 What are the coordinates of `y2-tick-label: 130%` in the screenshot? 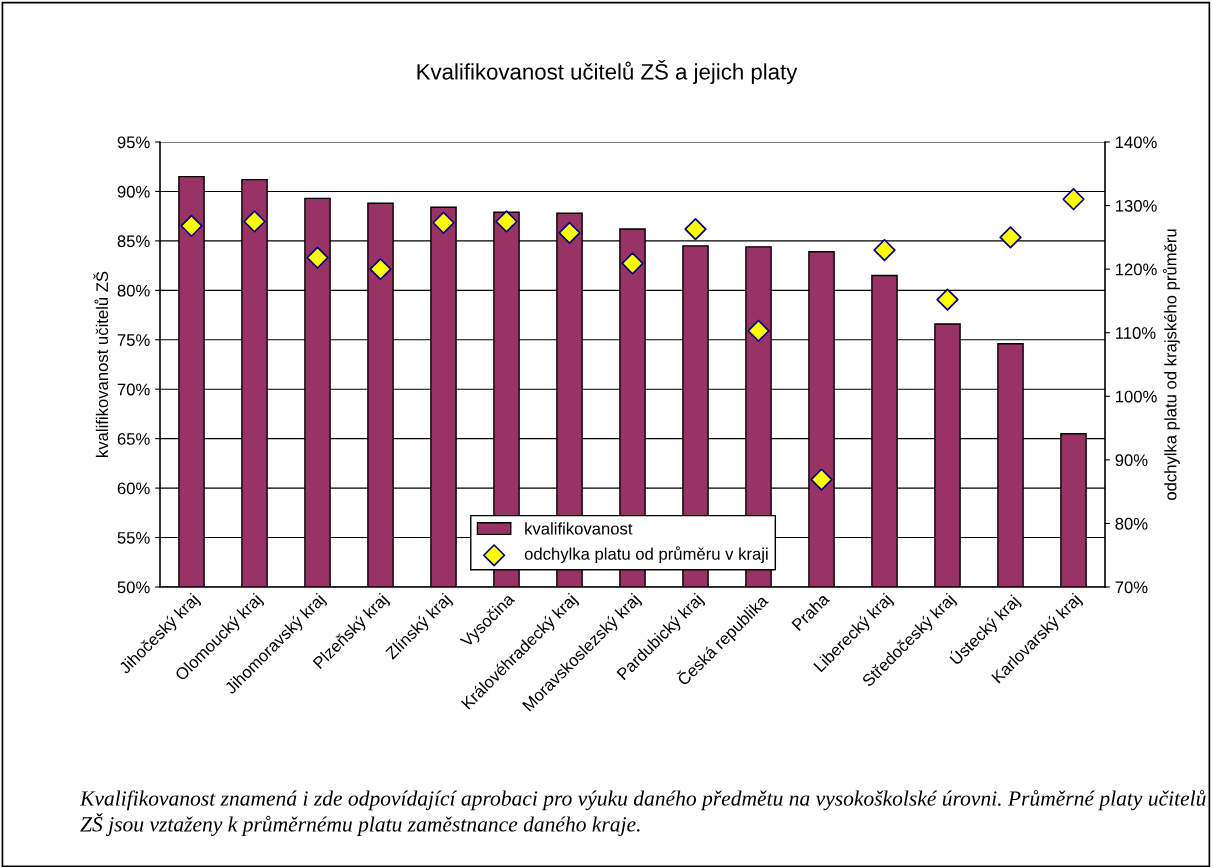 It's located at (1136, 205).